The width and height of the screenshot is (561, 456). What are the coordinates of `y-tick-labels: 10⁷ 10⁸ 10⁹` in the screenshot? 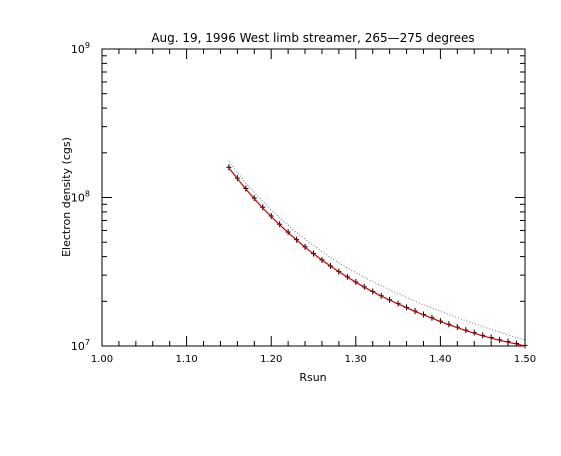 It's located at (80, 197).